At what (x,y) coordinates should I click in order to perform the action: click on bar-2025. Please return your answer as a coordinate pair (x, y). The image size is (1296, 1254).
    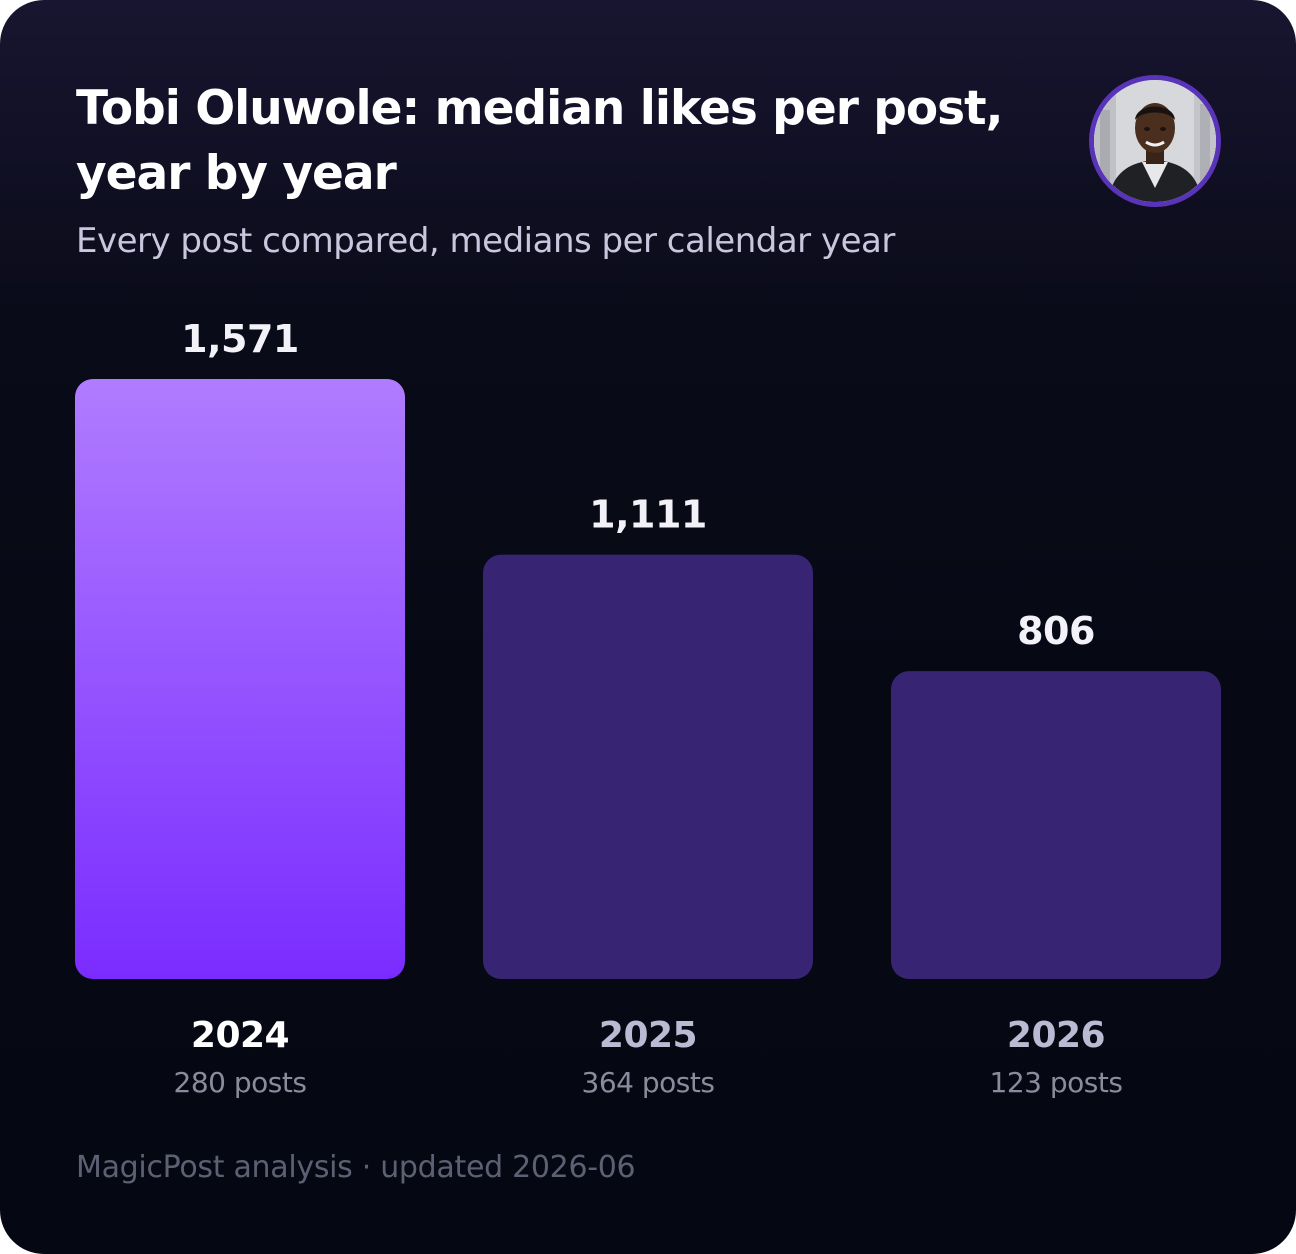
    Looking at the image, I should click on (648, 766).